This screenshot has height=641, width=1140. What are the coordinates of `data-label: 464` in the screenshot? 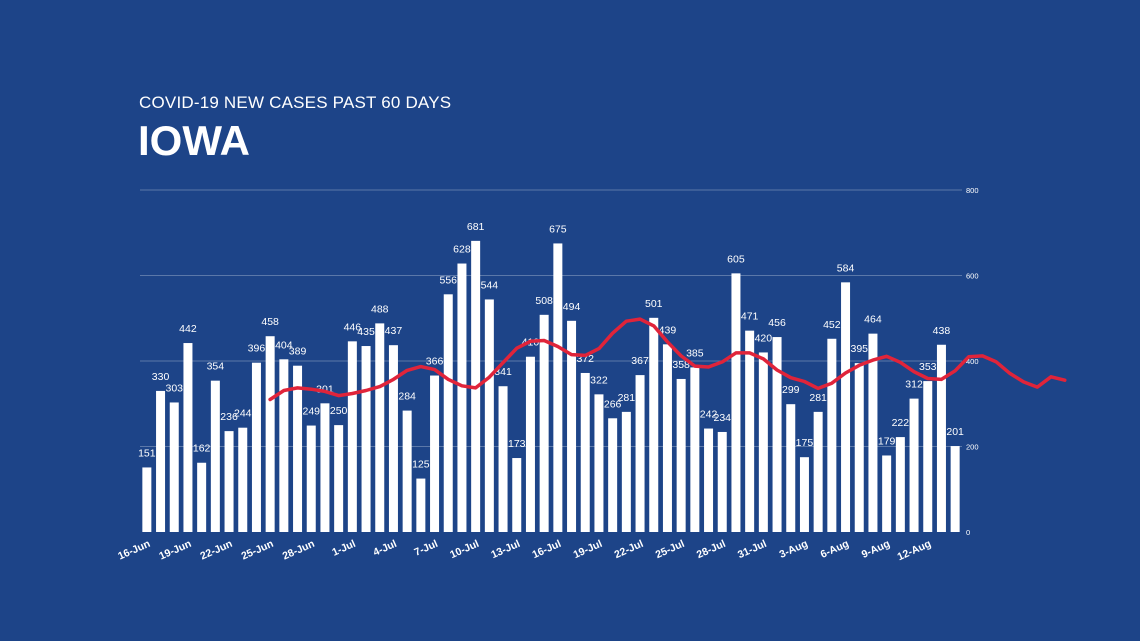 It's located at (873, 320).